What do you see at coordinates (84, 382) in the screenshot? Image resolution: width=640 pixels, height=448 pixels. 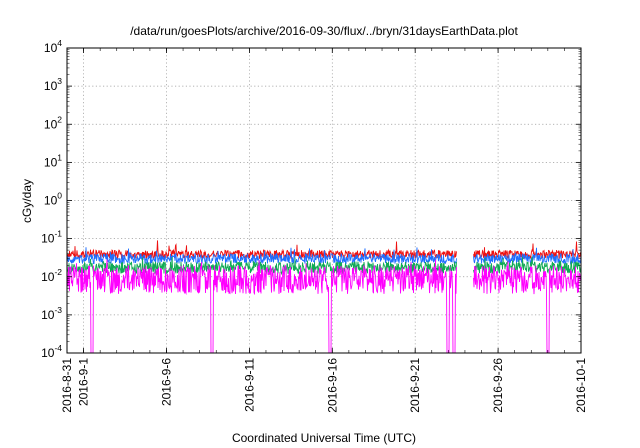 I see `x-tick-label: 2016-9-1` at bounding box center [84, 382].